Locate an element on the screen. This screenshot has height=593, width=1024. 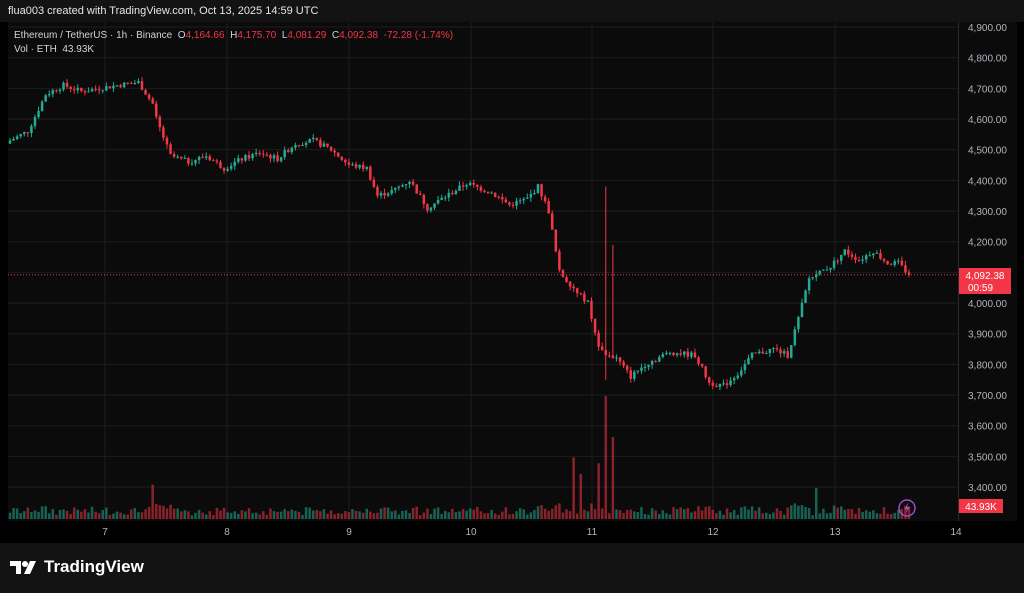
price-tag-countdown: 00:59 is located at coordinates (980, 288).